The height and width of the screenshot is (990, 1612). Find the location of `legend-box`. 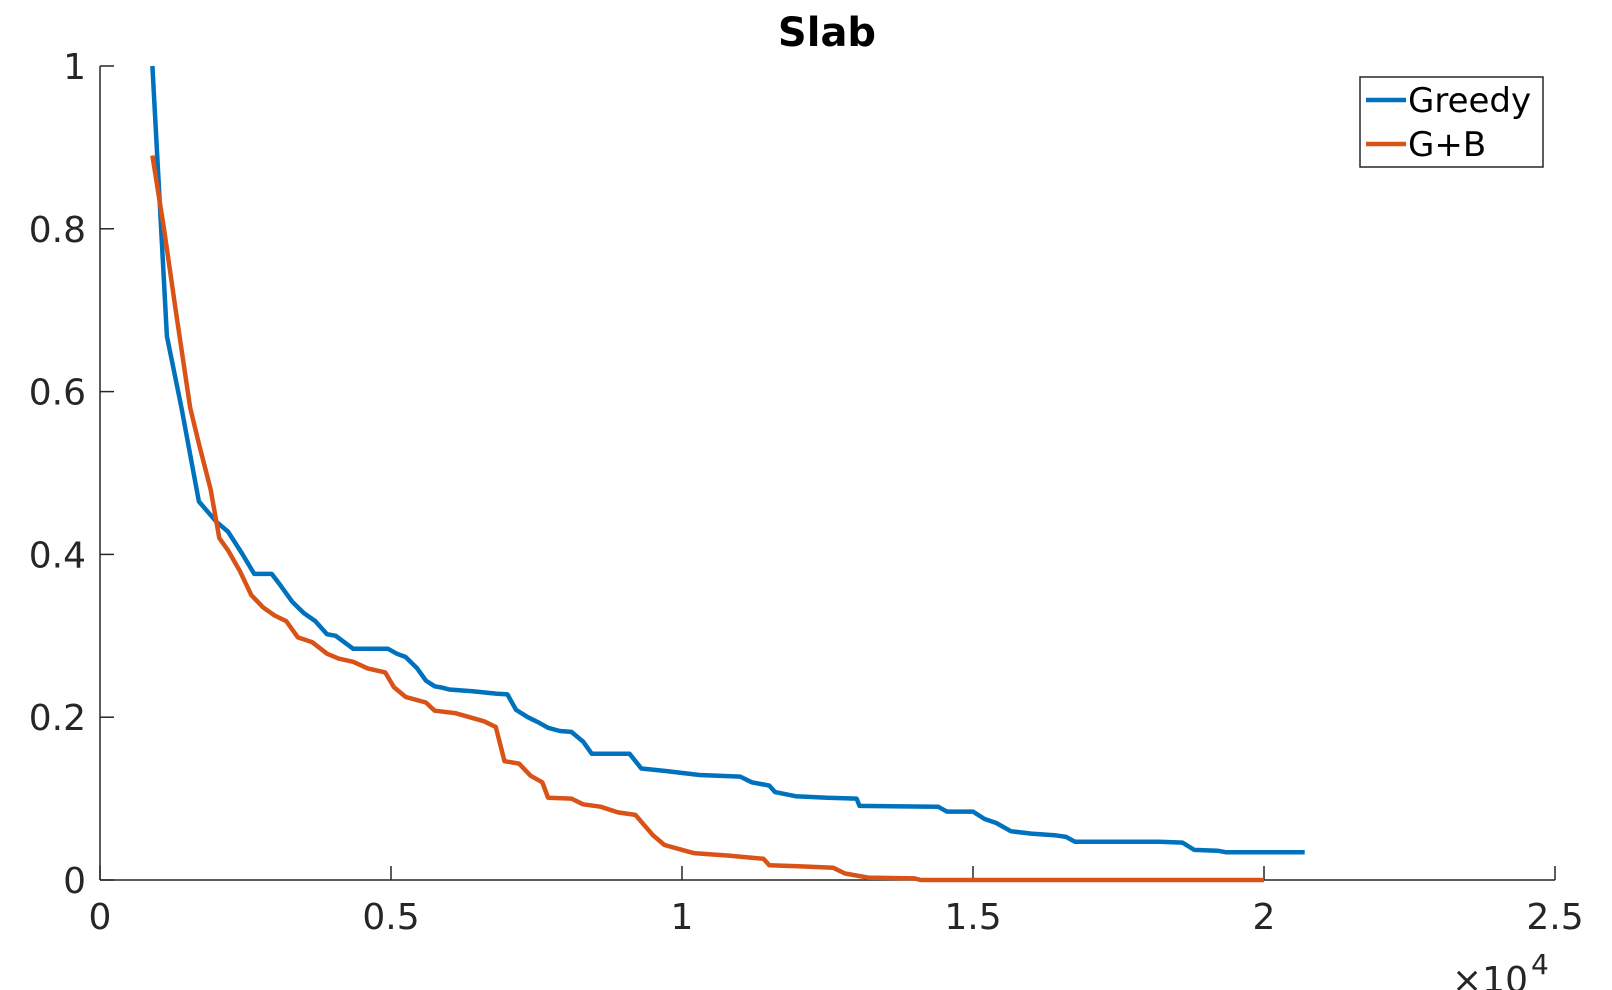

legend-box is located at coordinates (1451, 122).